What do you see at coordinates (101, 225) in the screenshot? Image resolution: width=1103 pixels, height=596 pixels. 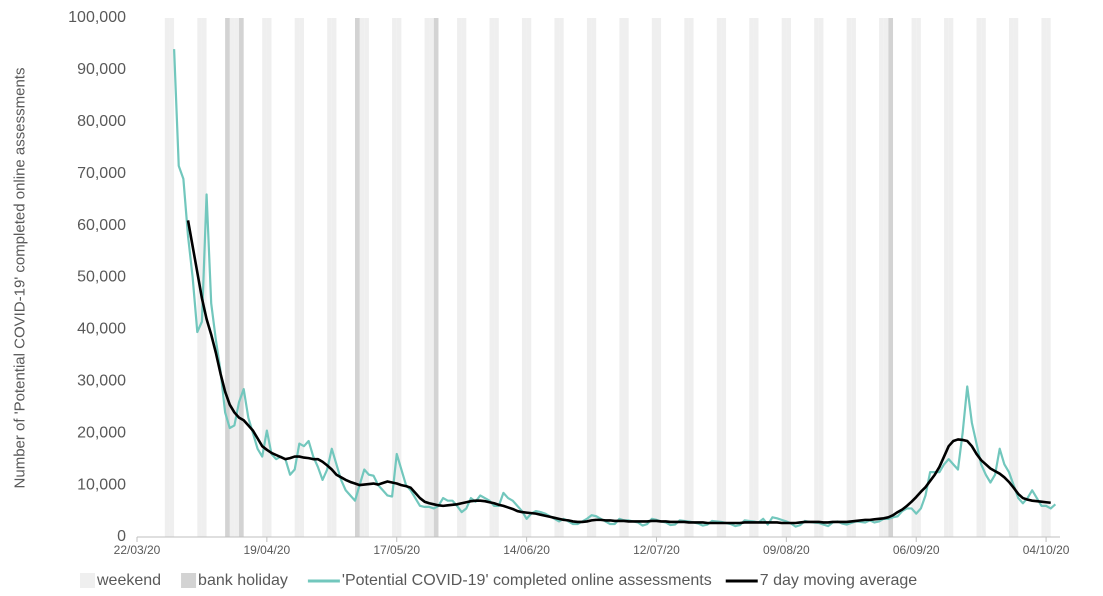 I see `y-tick-label: 60,000` at bounding box center [101, 225].